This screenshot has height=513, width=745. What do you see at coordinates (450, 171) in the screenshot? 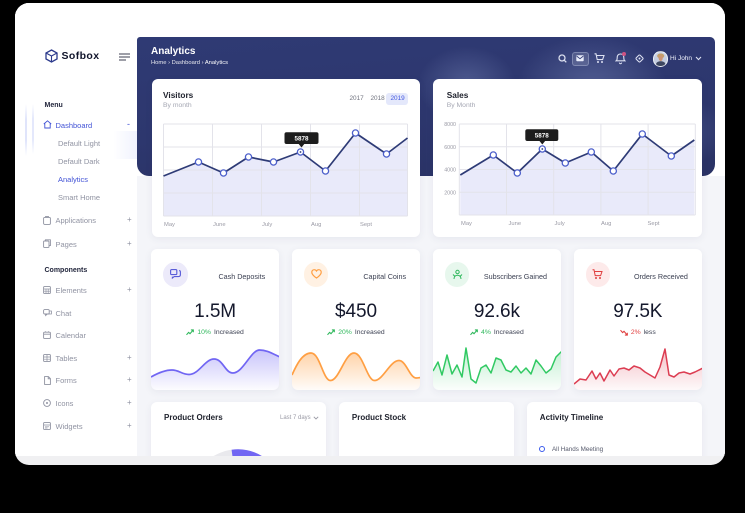
I see `svg-text: 4000` at bounding box center [450, 171].